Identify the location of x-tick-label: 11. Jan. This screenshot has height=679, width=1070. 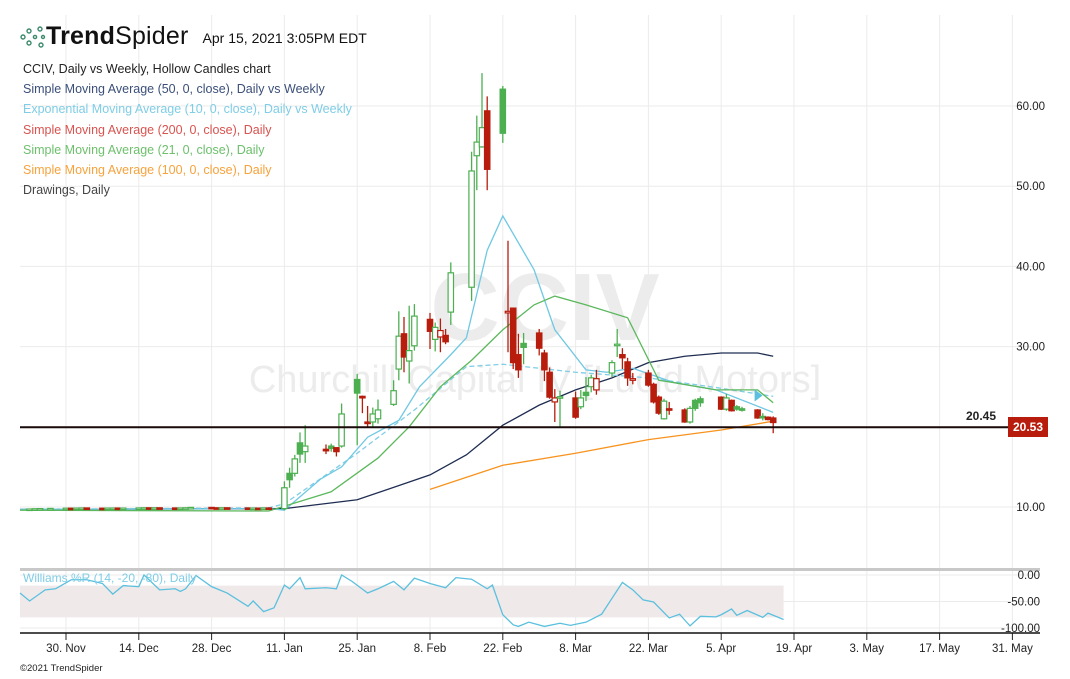
(284, 649).